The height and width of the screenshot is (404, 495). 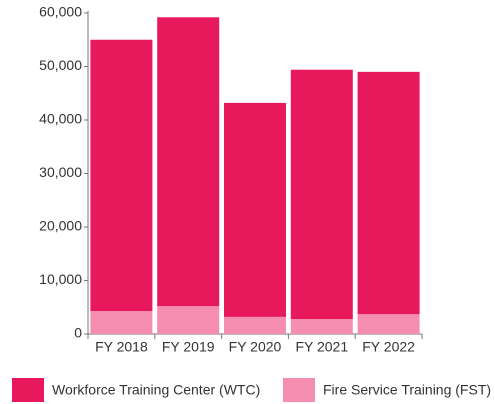 What do you see at coordinates (60, 226) in the screenshot?
I see `y-tick-label: 20,000` at bounding box center [60, 226].